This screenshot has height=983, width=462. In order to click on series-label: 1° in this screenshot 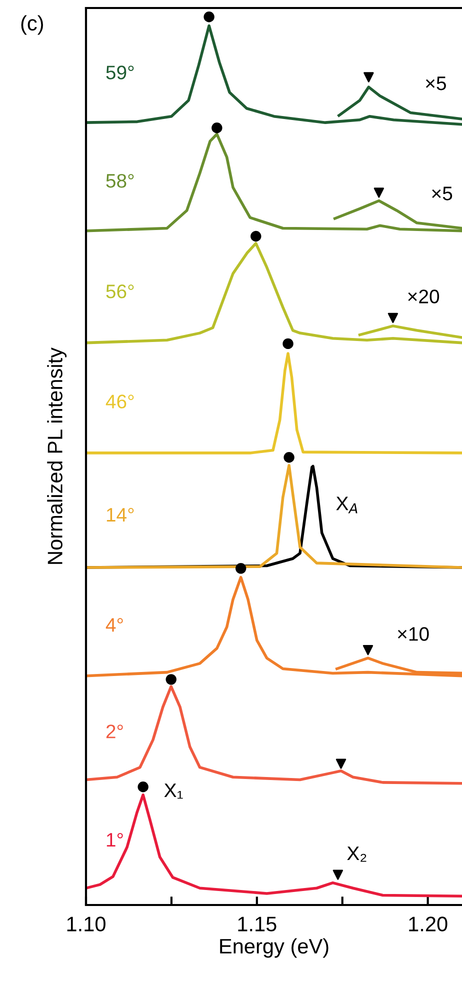, I will do `click(114, 839)`.